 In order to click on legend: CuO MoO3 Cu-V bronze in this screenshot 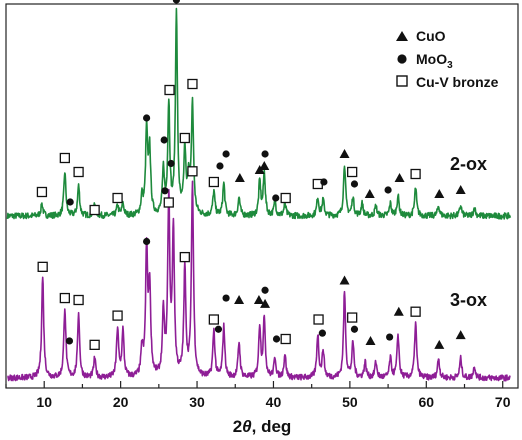, I will do `click(447, 59)`.